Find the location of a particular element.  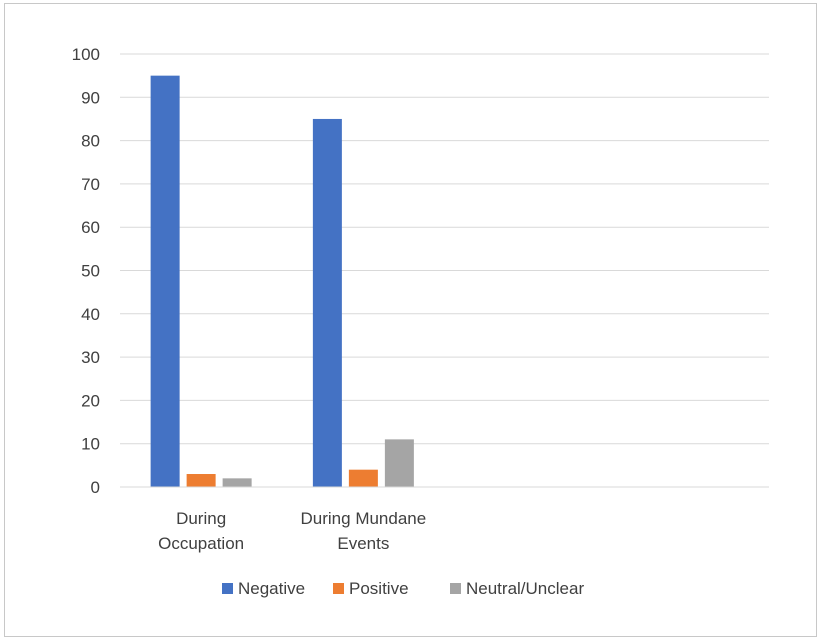

category-label: Events is located at coordinates (363, 543).